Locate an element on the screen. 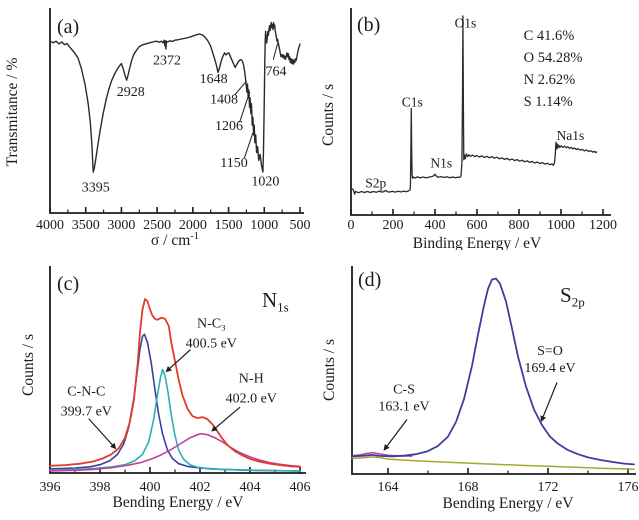  panel-letter: (c) is located at coordinates (68, 284).